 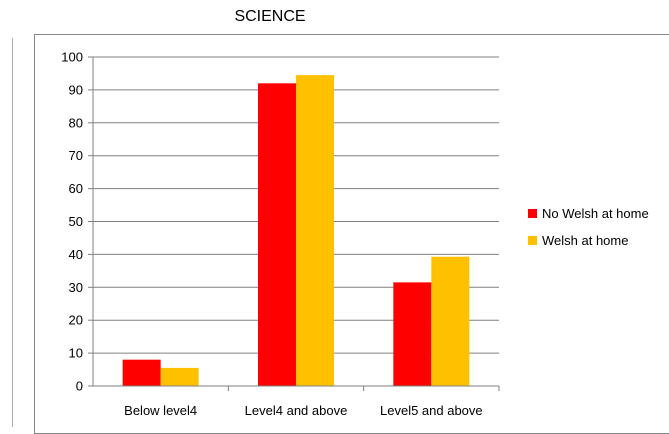 What do you see at coordinates (532, 213) in the screenshot?
I see `legend-swatch-no-welsh` at bounding box center [532, 213].